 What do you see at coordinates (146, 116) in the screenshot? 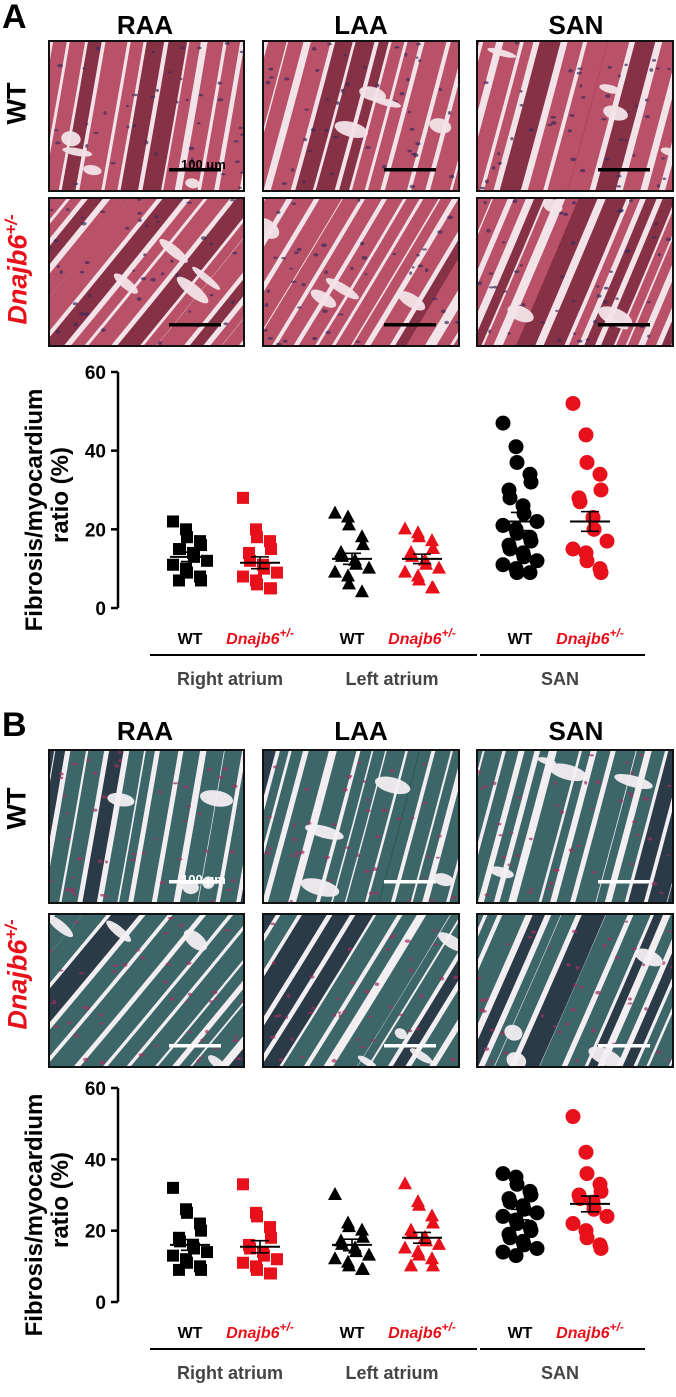
I see `histology-image-a-wt-raa` at bounding box center [146, 116].